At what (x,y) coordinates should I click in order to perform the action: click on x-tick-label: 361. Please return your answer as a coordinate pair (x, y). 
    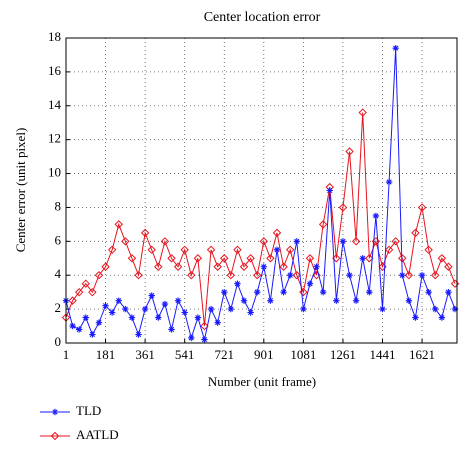
    Looking at the image, I should click on (145, 354).